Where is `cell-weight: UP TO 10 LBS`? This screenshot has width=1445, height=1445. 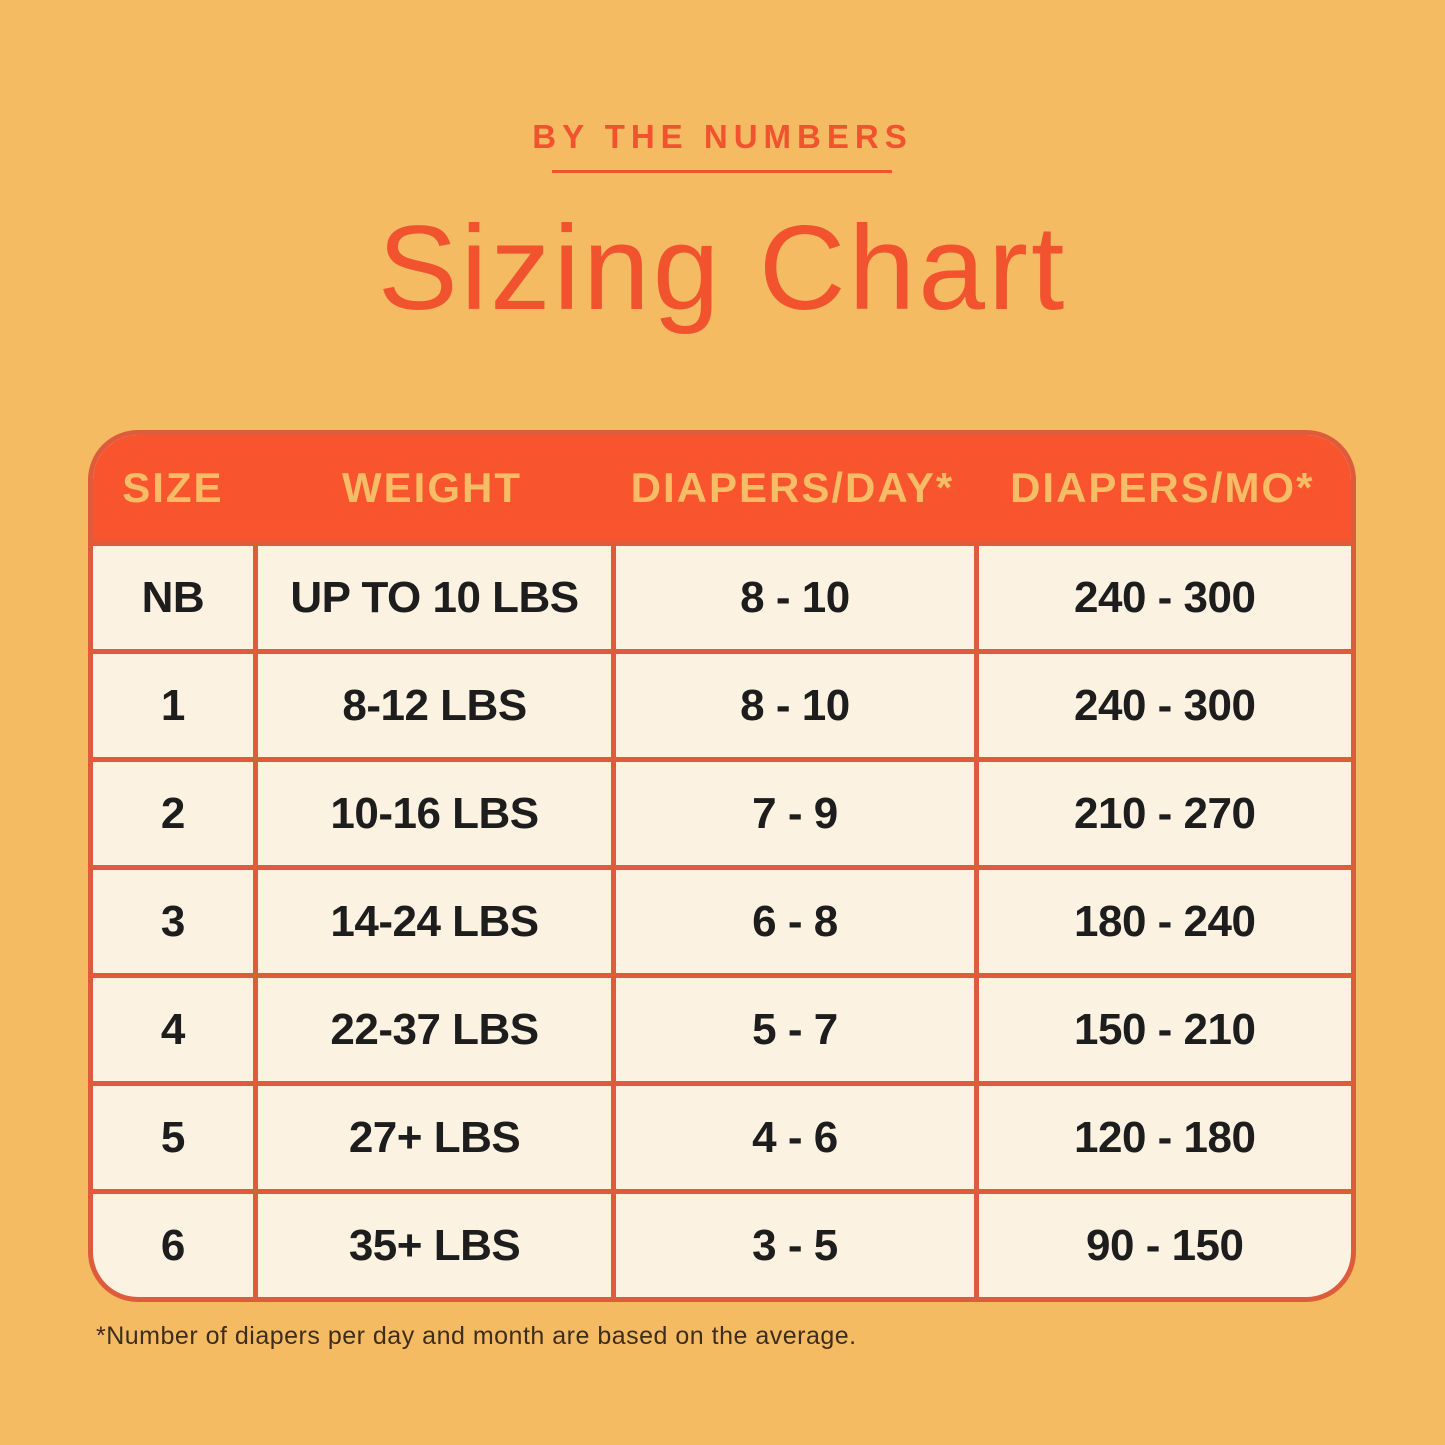
cell-weight: UP TO 10 LBS is located at coordinates (432, 597).